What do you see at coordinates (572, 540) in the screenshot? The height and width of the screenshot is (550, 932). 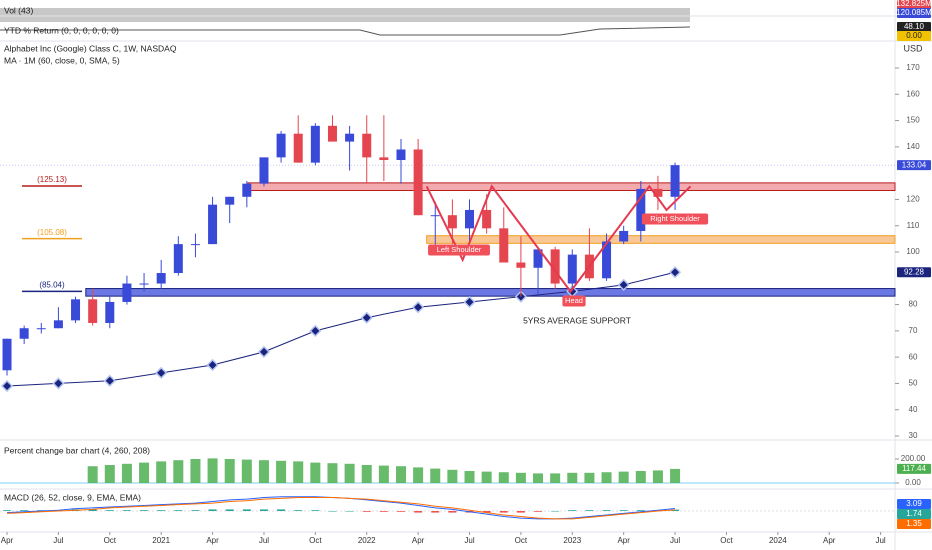 I see `x-tick-label: 2023` at bounding box center [572, 540].